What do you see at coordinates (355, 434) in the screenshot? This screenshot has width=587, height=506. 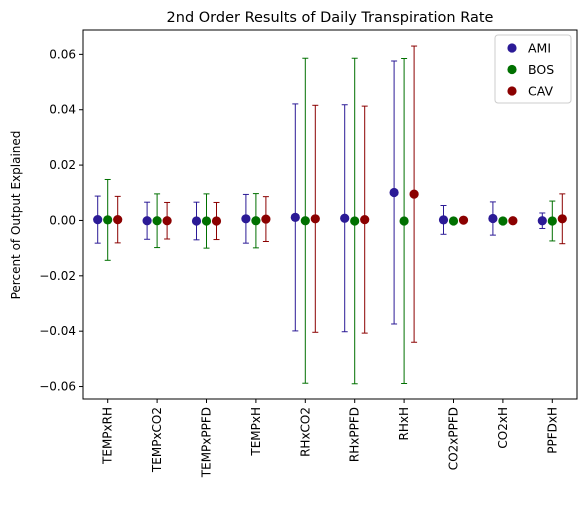 I see `x-tick-label: RHxPPFD` at bounding box center [355, 434].